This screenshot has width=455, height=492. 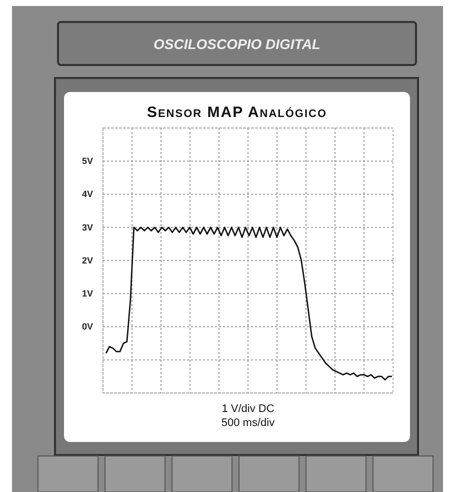 What do you see at coordinates (87, 260) in the screenshot?
I see `y-tick-label: 2V` at bounding box center [87, 260].